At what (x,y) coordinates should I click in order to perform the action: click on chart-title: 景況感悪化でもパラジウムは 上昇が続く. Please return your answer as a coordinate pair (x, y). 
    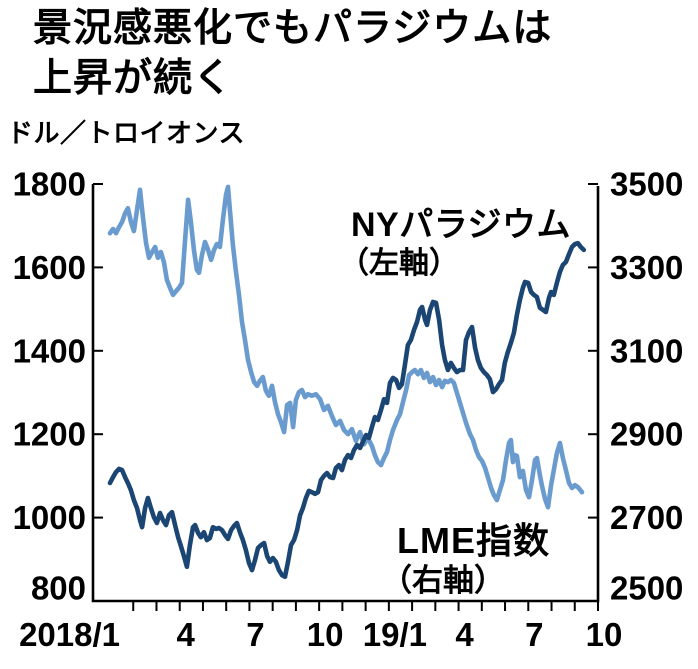
    Looking at the image, I should click on (292, 54).